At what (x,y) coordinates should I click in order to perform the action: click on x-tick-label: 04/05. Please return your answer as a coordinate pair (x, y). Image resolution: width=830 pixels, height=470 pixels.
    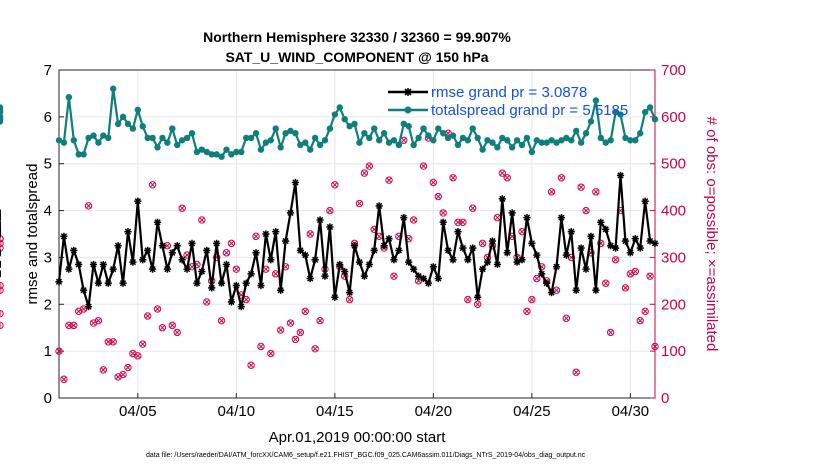
    Looking at the image, I should click on (138, 411).